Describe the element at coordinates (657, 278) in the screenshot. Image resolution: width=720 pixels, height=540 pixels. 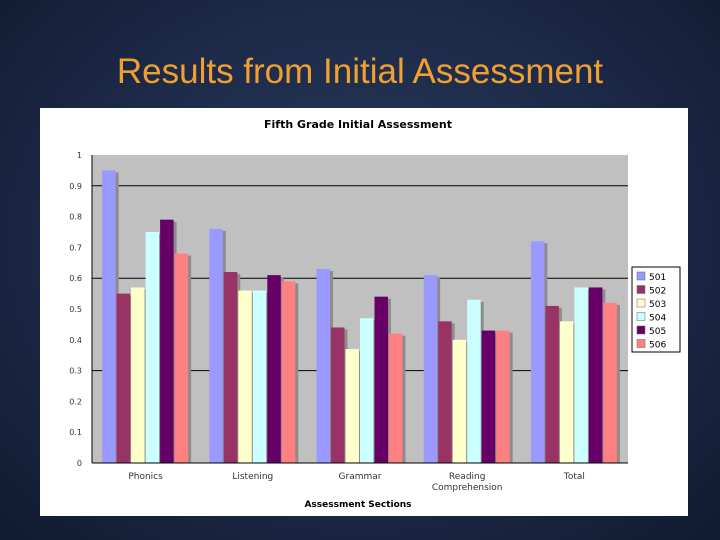
I see `legend-label-501: 501` at that location.